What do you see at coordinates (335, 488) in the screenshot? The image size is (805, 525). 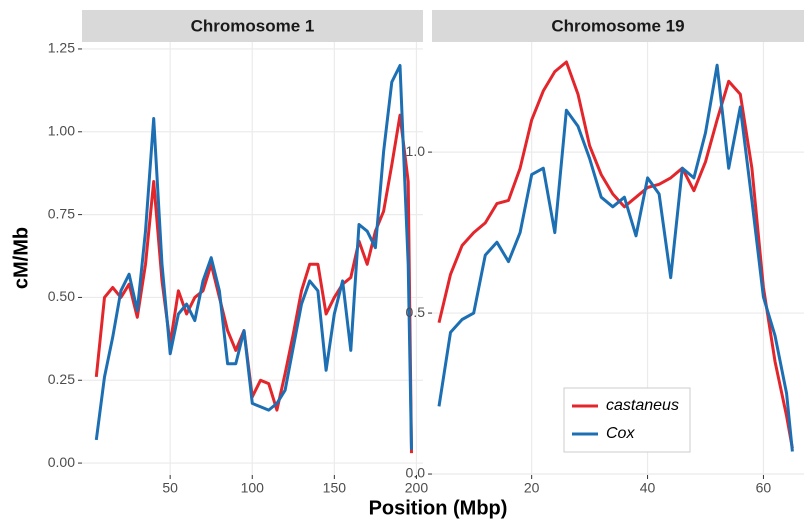 I see `x-tick-label: 150` at bounding box center [335, 488].